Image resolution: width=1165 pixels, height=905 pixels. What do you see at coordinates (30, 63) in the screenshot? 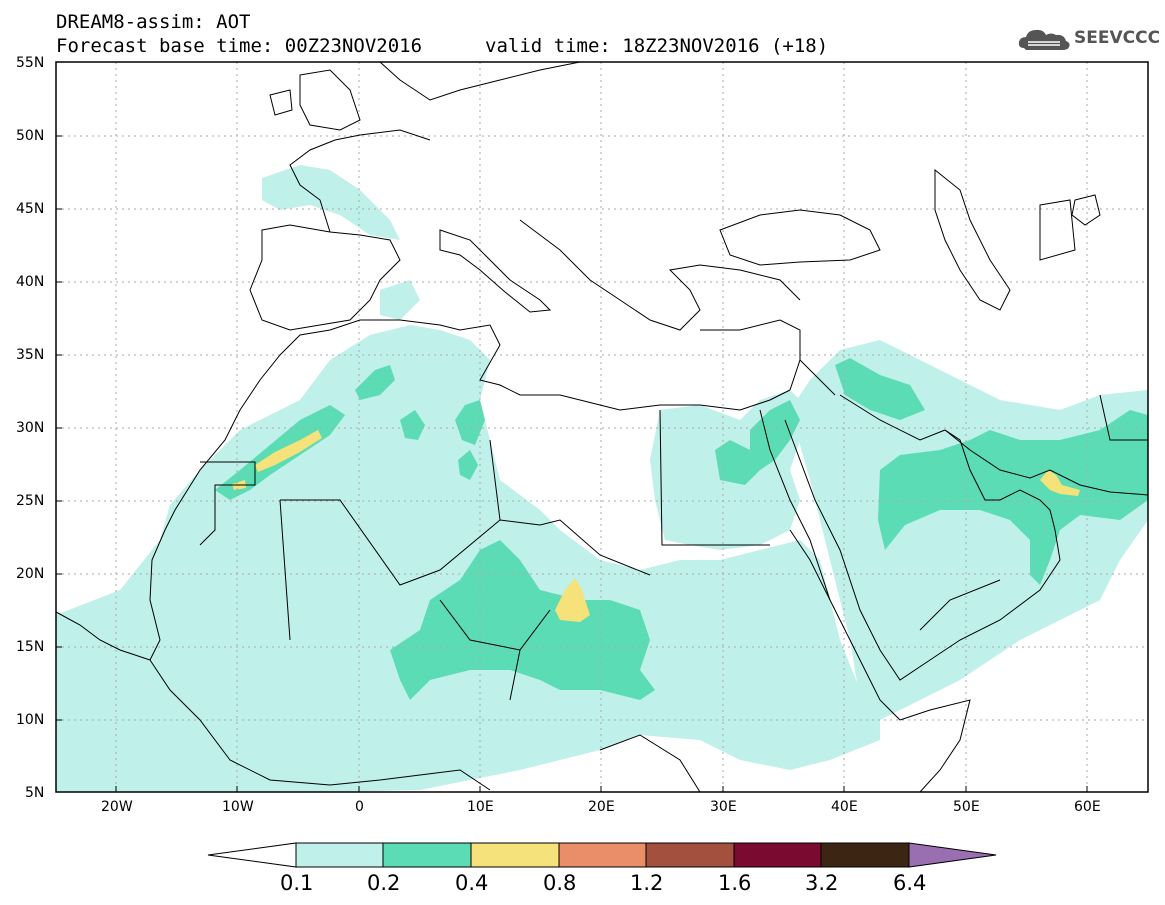
I see `lat-label-55n: 55N` at bounding box center [30, 63].